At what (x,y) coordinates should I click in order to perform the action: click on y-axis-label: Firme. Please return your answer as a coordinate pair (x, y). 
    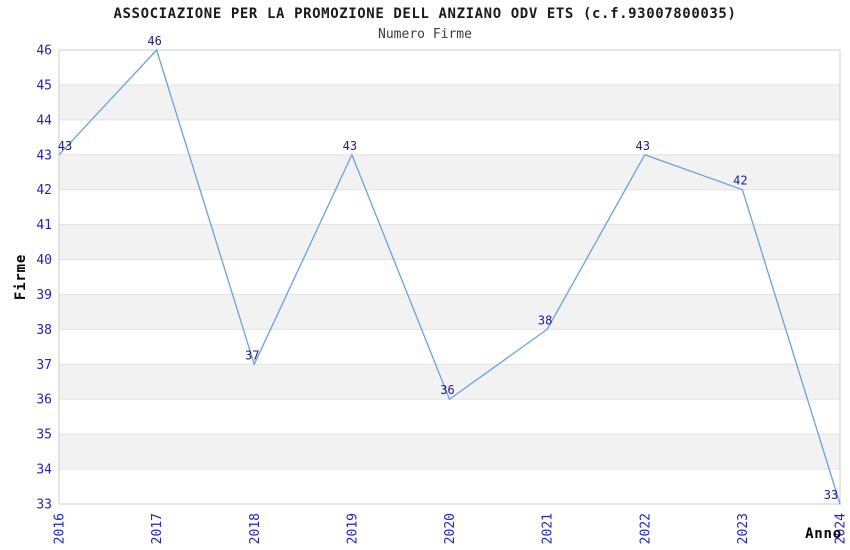
    Looking at the image, I should click on (21, 277).